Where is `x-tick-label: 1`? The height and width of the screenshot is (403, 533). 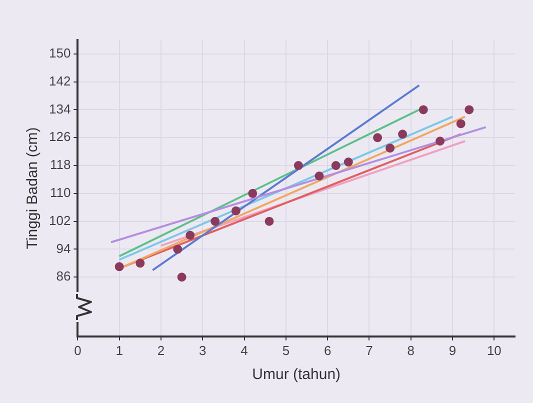 x-tick-label: 1 is located at coordinates (119, 350).